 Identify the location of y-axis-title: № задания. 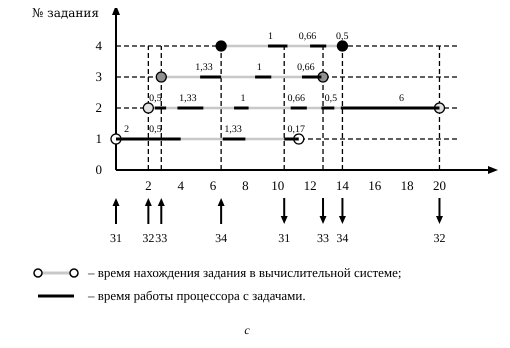
(65, 13).